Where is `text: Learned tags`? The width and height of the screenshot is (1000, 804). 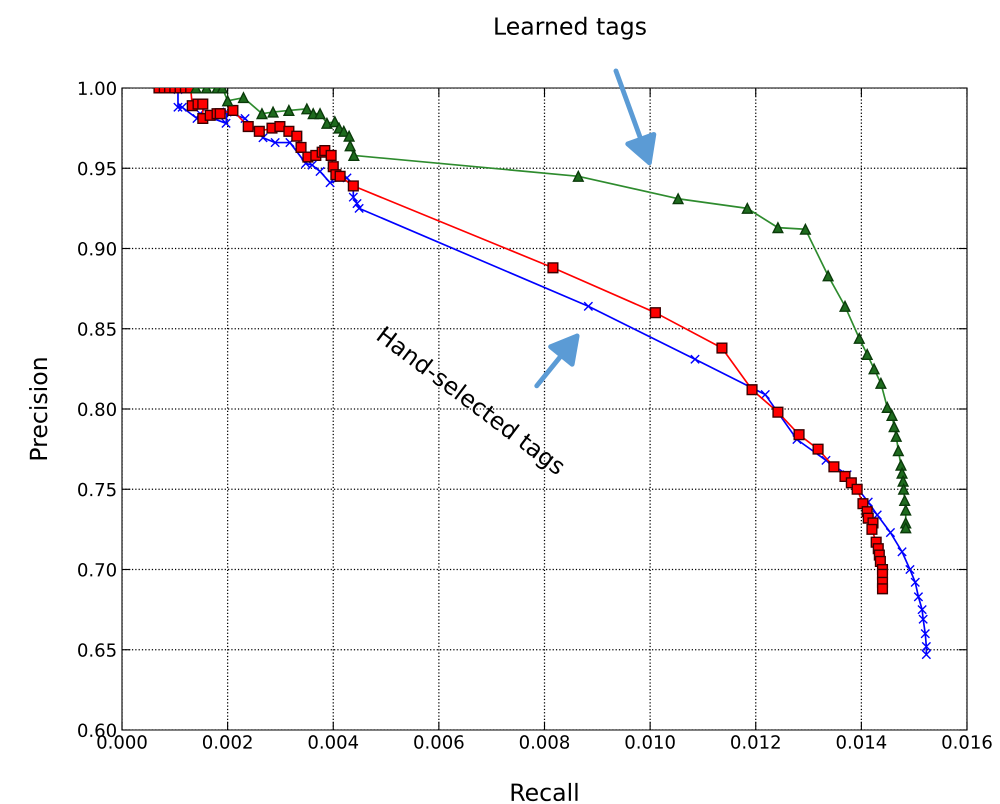 text: Learned tags is located at coordinates (570, 28).